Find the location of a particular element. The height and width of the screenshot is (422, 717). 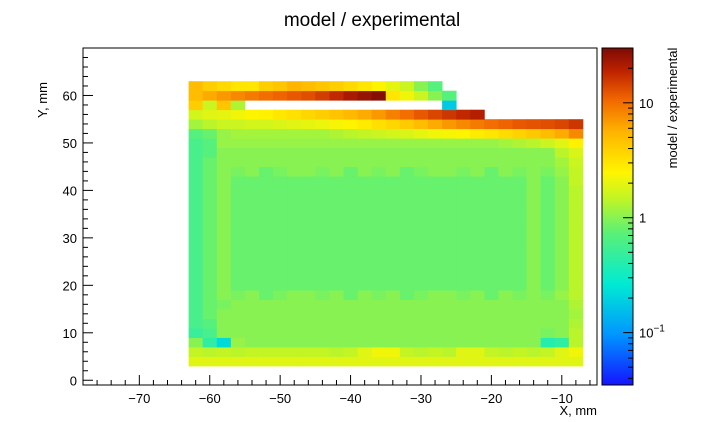

colorbar-title: model / experimental is located at coordinates (672, 108).